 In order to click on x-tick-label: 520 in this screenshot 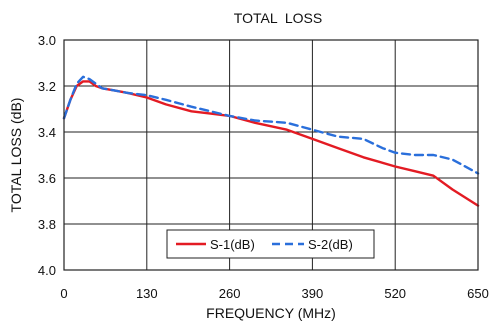, I will do `click(395, 293)`.